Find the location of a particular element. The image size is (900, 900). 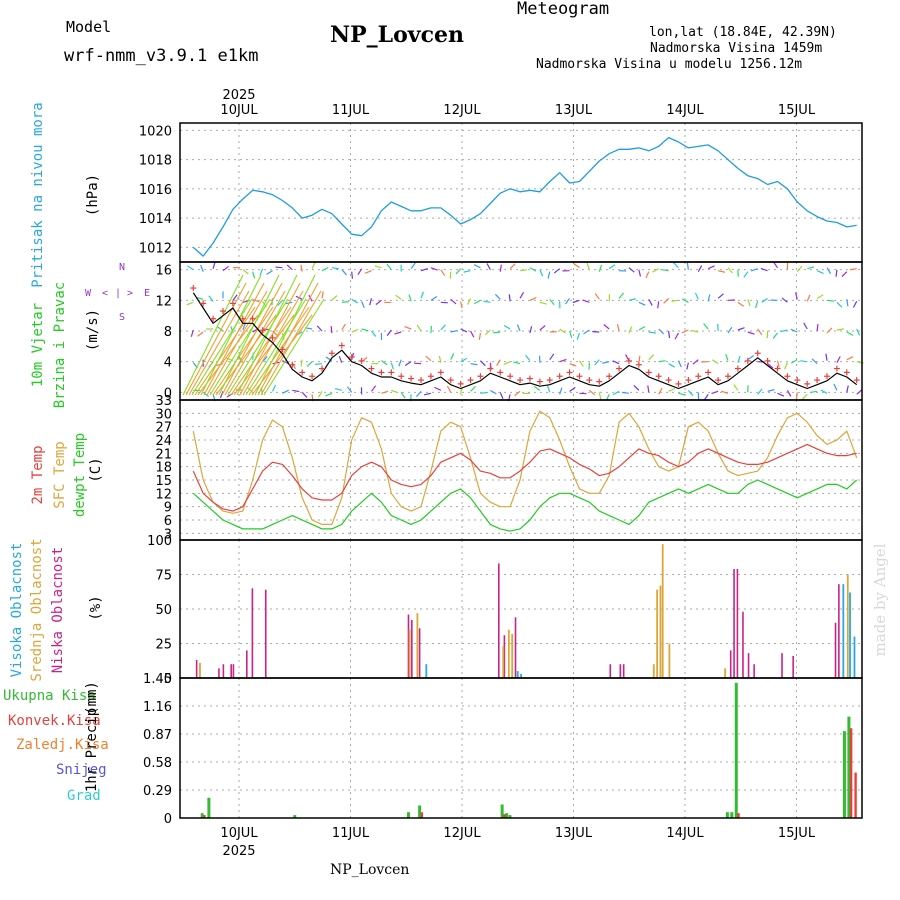

day-label-top: 15JUL is located at coordinates (797, 110).